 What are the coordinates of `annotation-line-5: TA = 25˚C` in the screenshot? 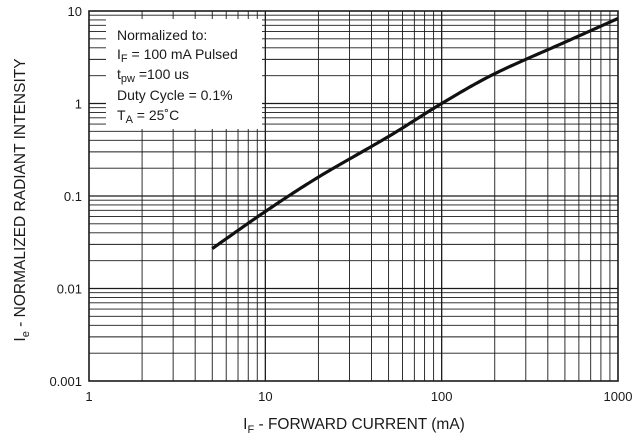 It's located at (148, 116).